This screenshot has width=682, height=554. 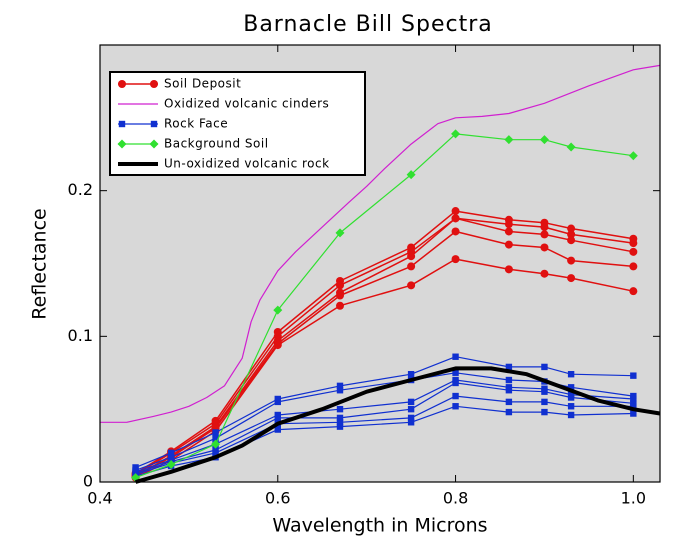 What do you see at coordinates (277, 498) in the screenshot?
I see `x-tick-label: 0.6` at bounding box center [277, 498].